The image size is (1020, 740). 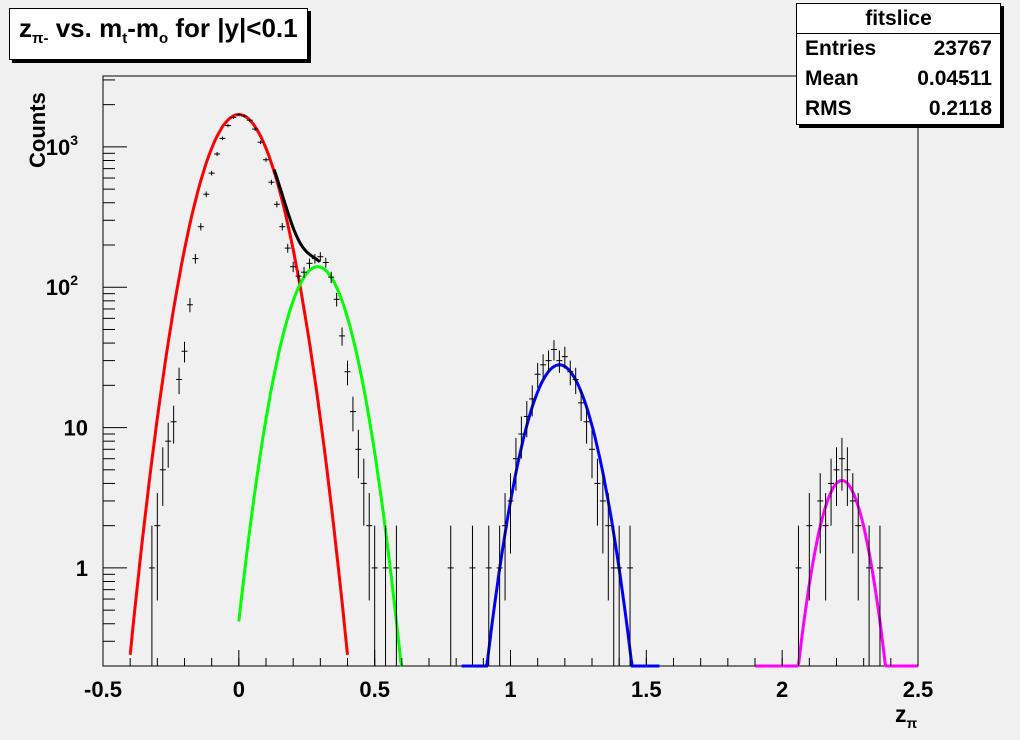 I want to click on x-axis-ticks: -0.5 0 0.5 1 1.5 2 2.5, so click(x=508, y=676).